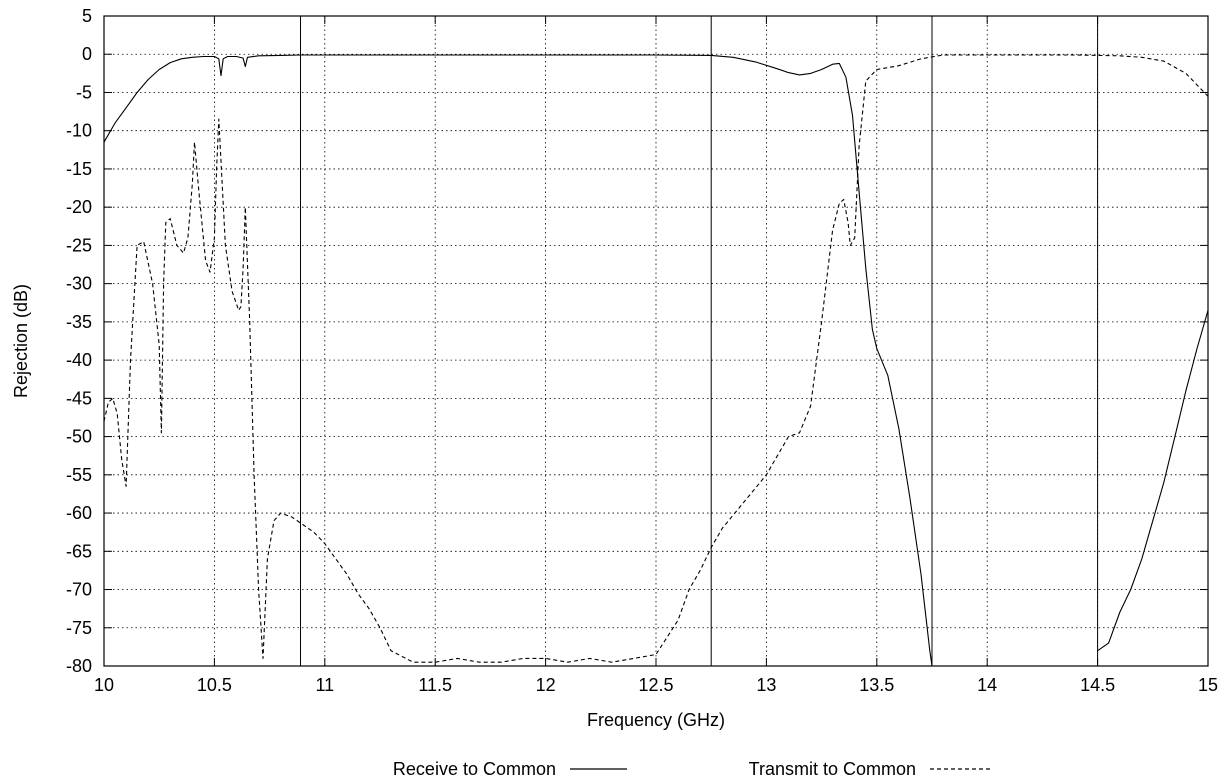 The height and width of the screenshot is (784, 1230). Describe the element at coordinates (87, 16) in the screenshot. I see `y-tick-label: 5` at that location.